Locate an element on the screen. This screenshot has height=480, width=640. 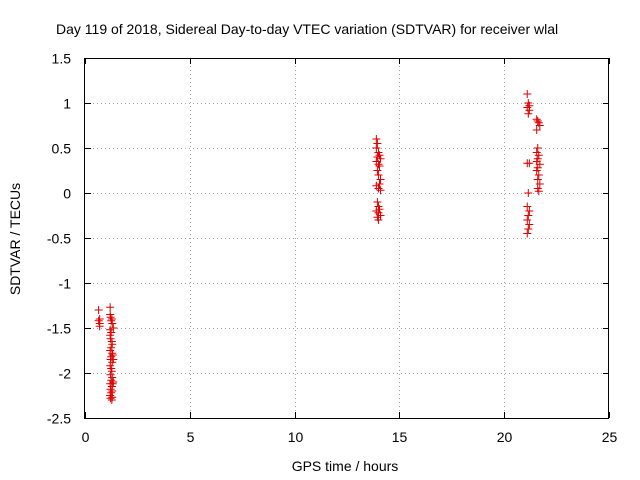
x-tick-label: 15 is located at coordinates (400, 437).